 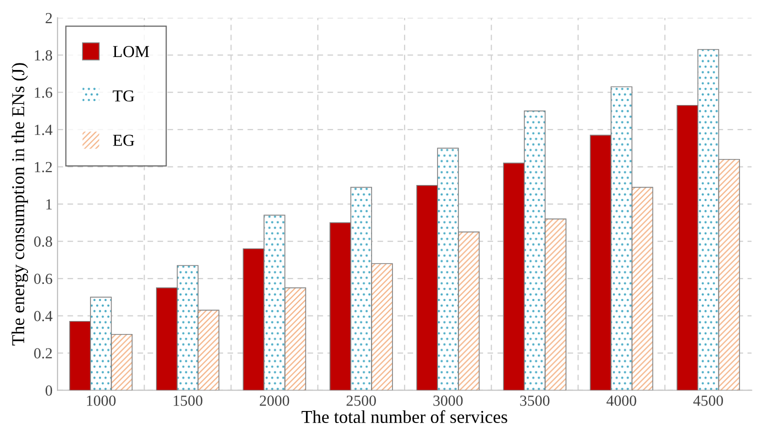 I want to click on x-tick-label: 1500, so click(x=188, y=401).